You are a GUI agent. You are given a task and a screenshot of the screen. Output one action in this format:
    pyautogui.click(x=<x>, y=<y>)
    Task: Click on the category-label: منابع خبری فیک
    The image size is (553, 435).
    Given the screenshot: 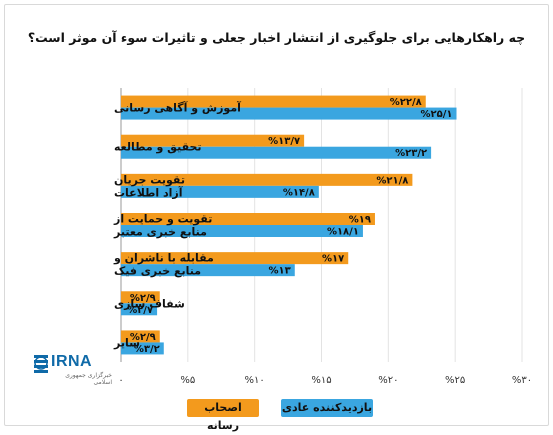 What is the action you would take?
    pyautogui.click(x=157, y=271)
    